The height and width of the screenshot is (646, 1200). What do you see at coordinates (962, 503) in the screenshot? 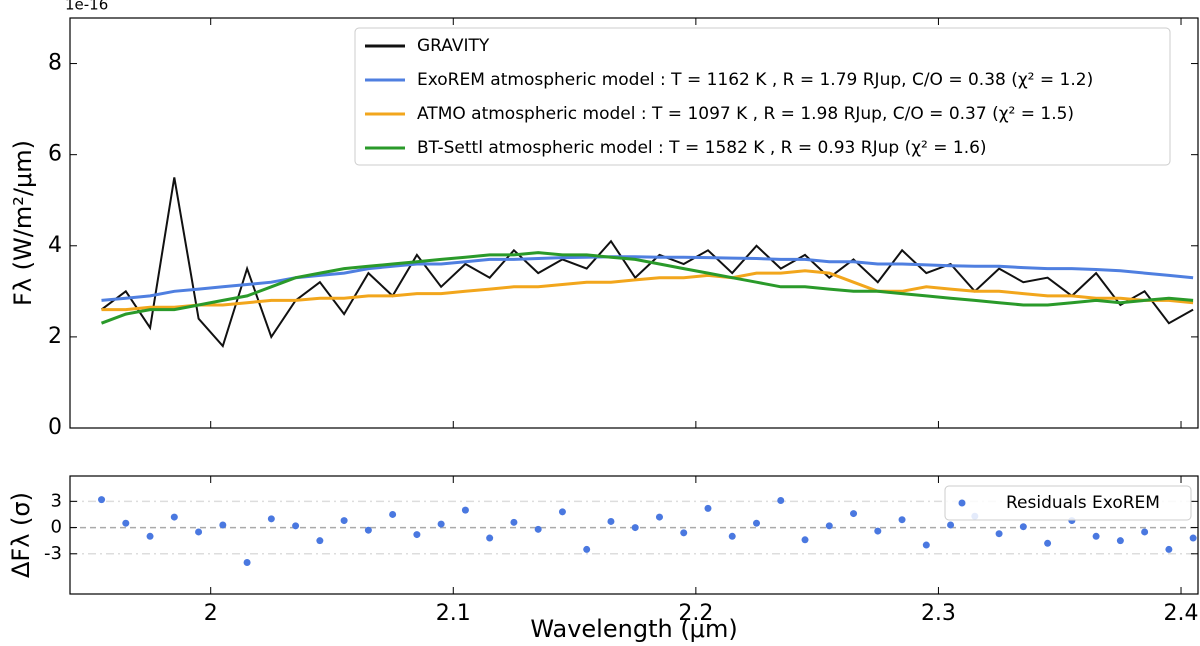
I see `legend-marker` at bounding box center [962, 503].